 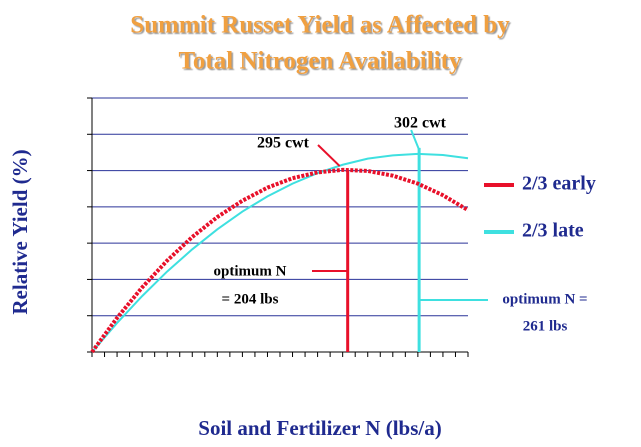 I want to click on chart-title: Total Nitrogen Availability, so click(x=320, y=61).